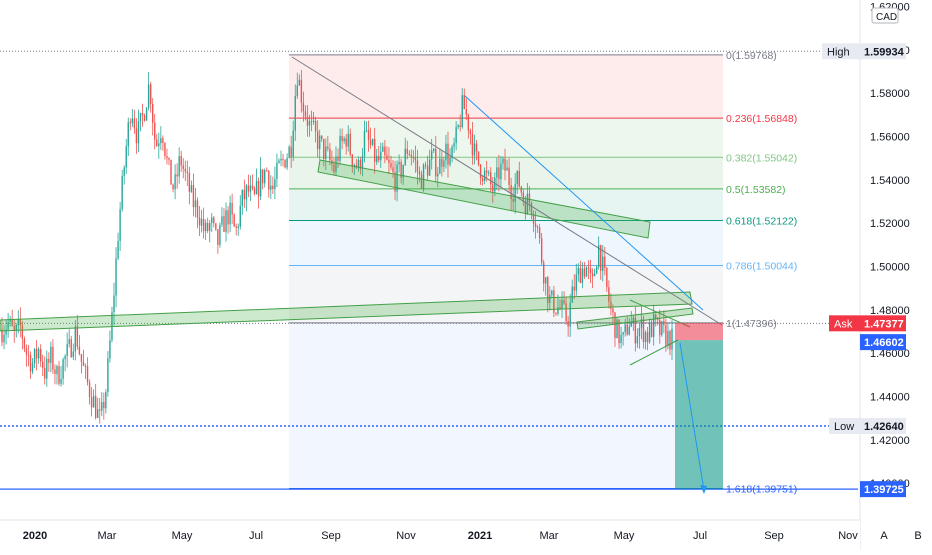  What do you see at coordinates (884, 324) in the screenshot?
I see `price-badge-value: 1.47377` at bounding box center [884, 324].